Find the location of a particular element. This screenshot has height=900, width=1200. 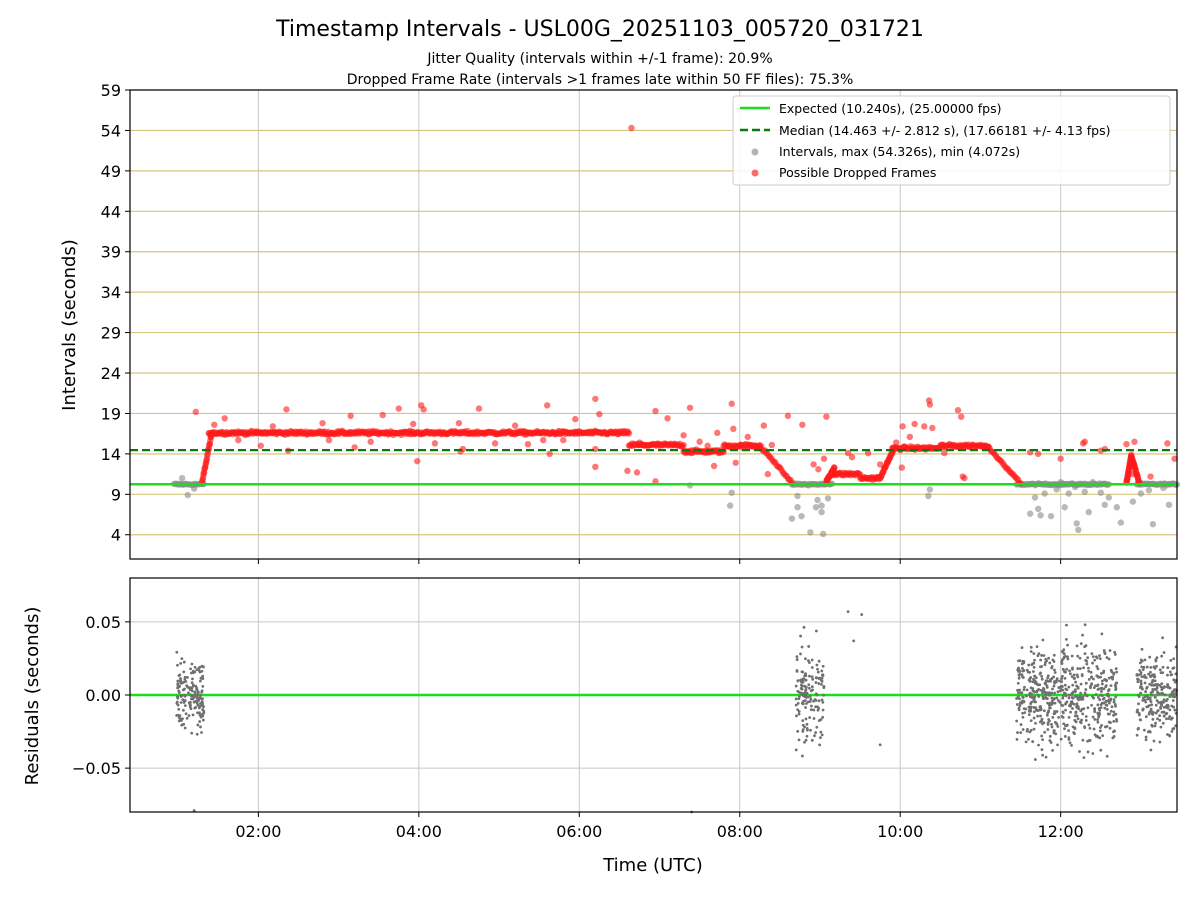

intervals-y-tick-label: 44 is located at coordinates (111, 211).